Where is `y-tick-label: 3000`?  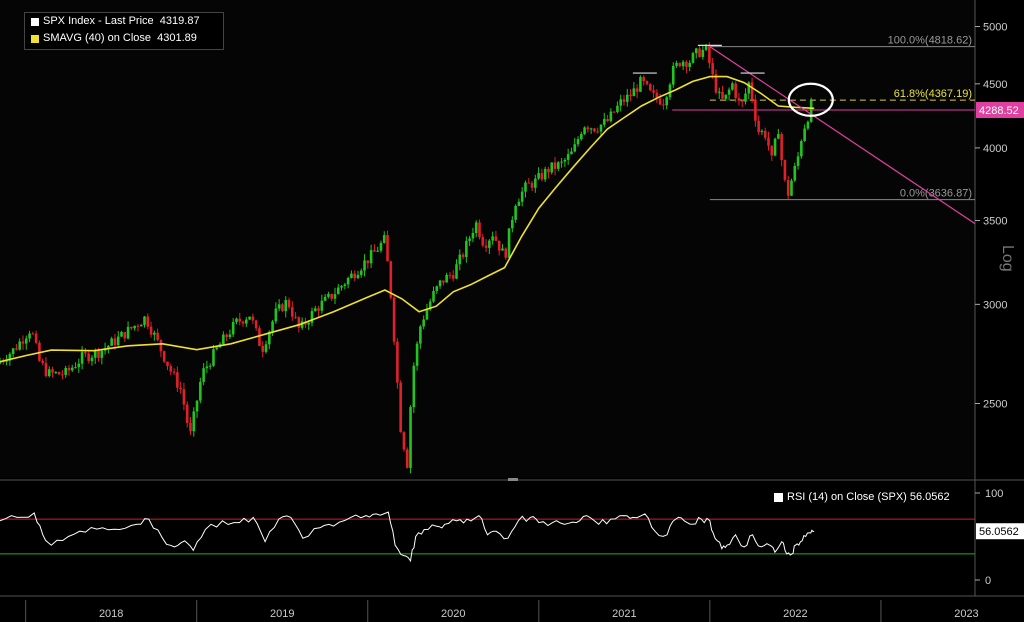
y-tick-label: 3000 is located at coordinates (995, 305).